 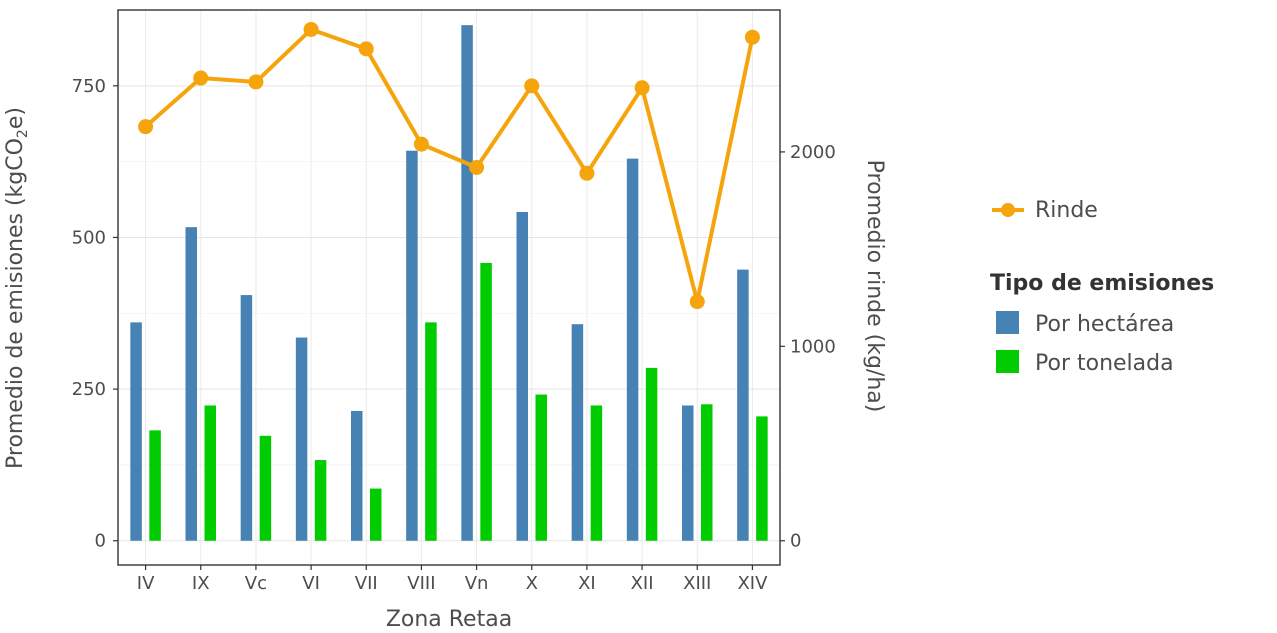 I want to click on legend-label-por-tonelada: Por tonelada, so click(x=1104, y=363).